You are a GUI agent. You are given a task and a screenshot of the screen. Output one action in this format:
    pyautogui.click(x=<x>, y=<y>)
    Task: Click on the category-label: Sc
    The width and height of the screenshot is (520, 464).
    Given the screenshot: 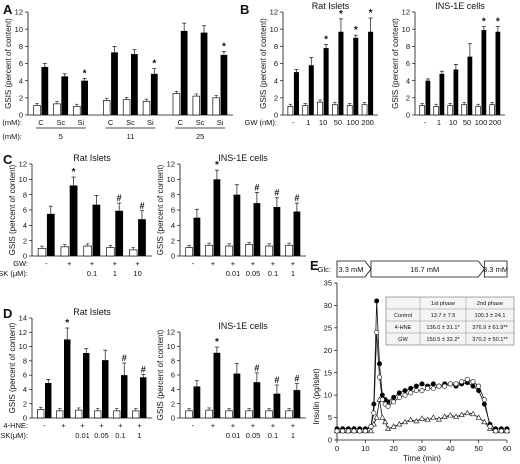 What is the action you would take?
    pyautogui.click(x=130, y=122)
    